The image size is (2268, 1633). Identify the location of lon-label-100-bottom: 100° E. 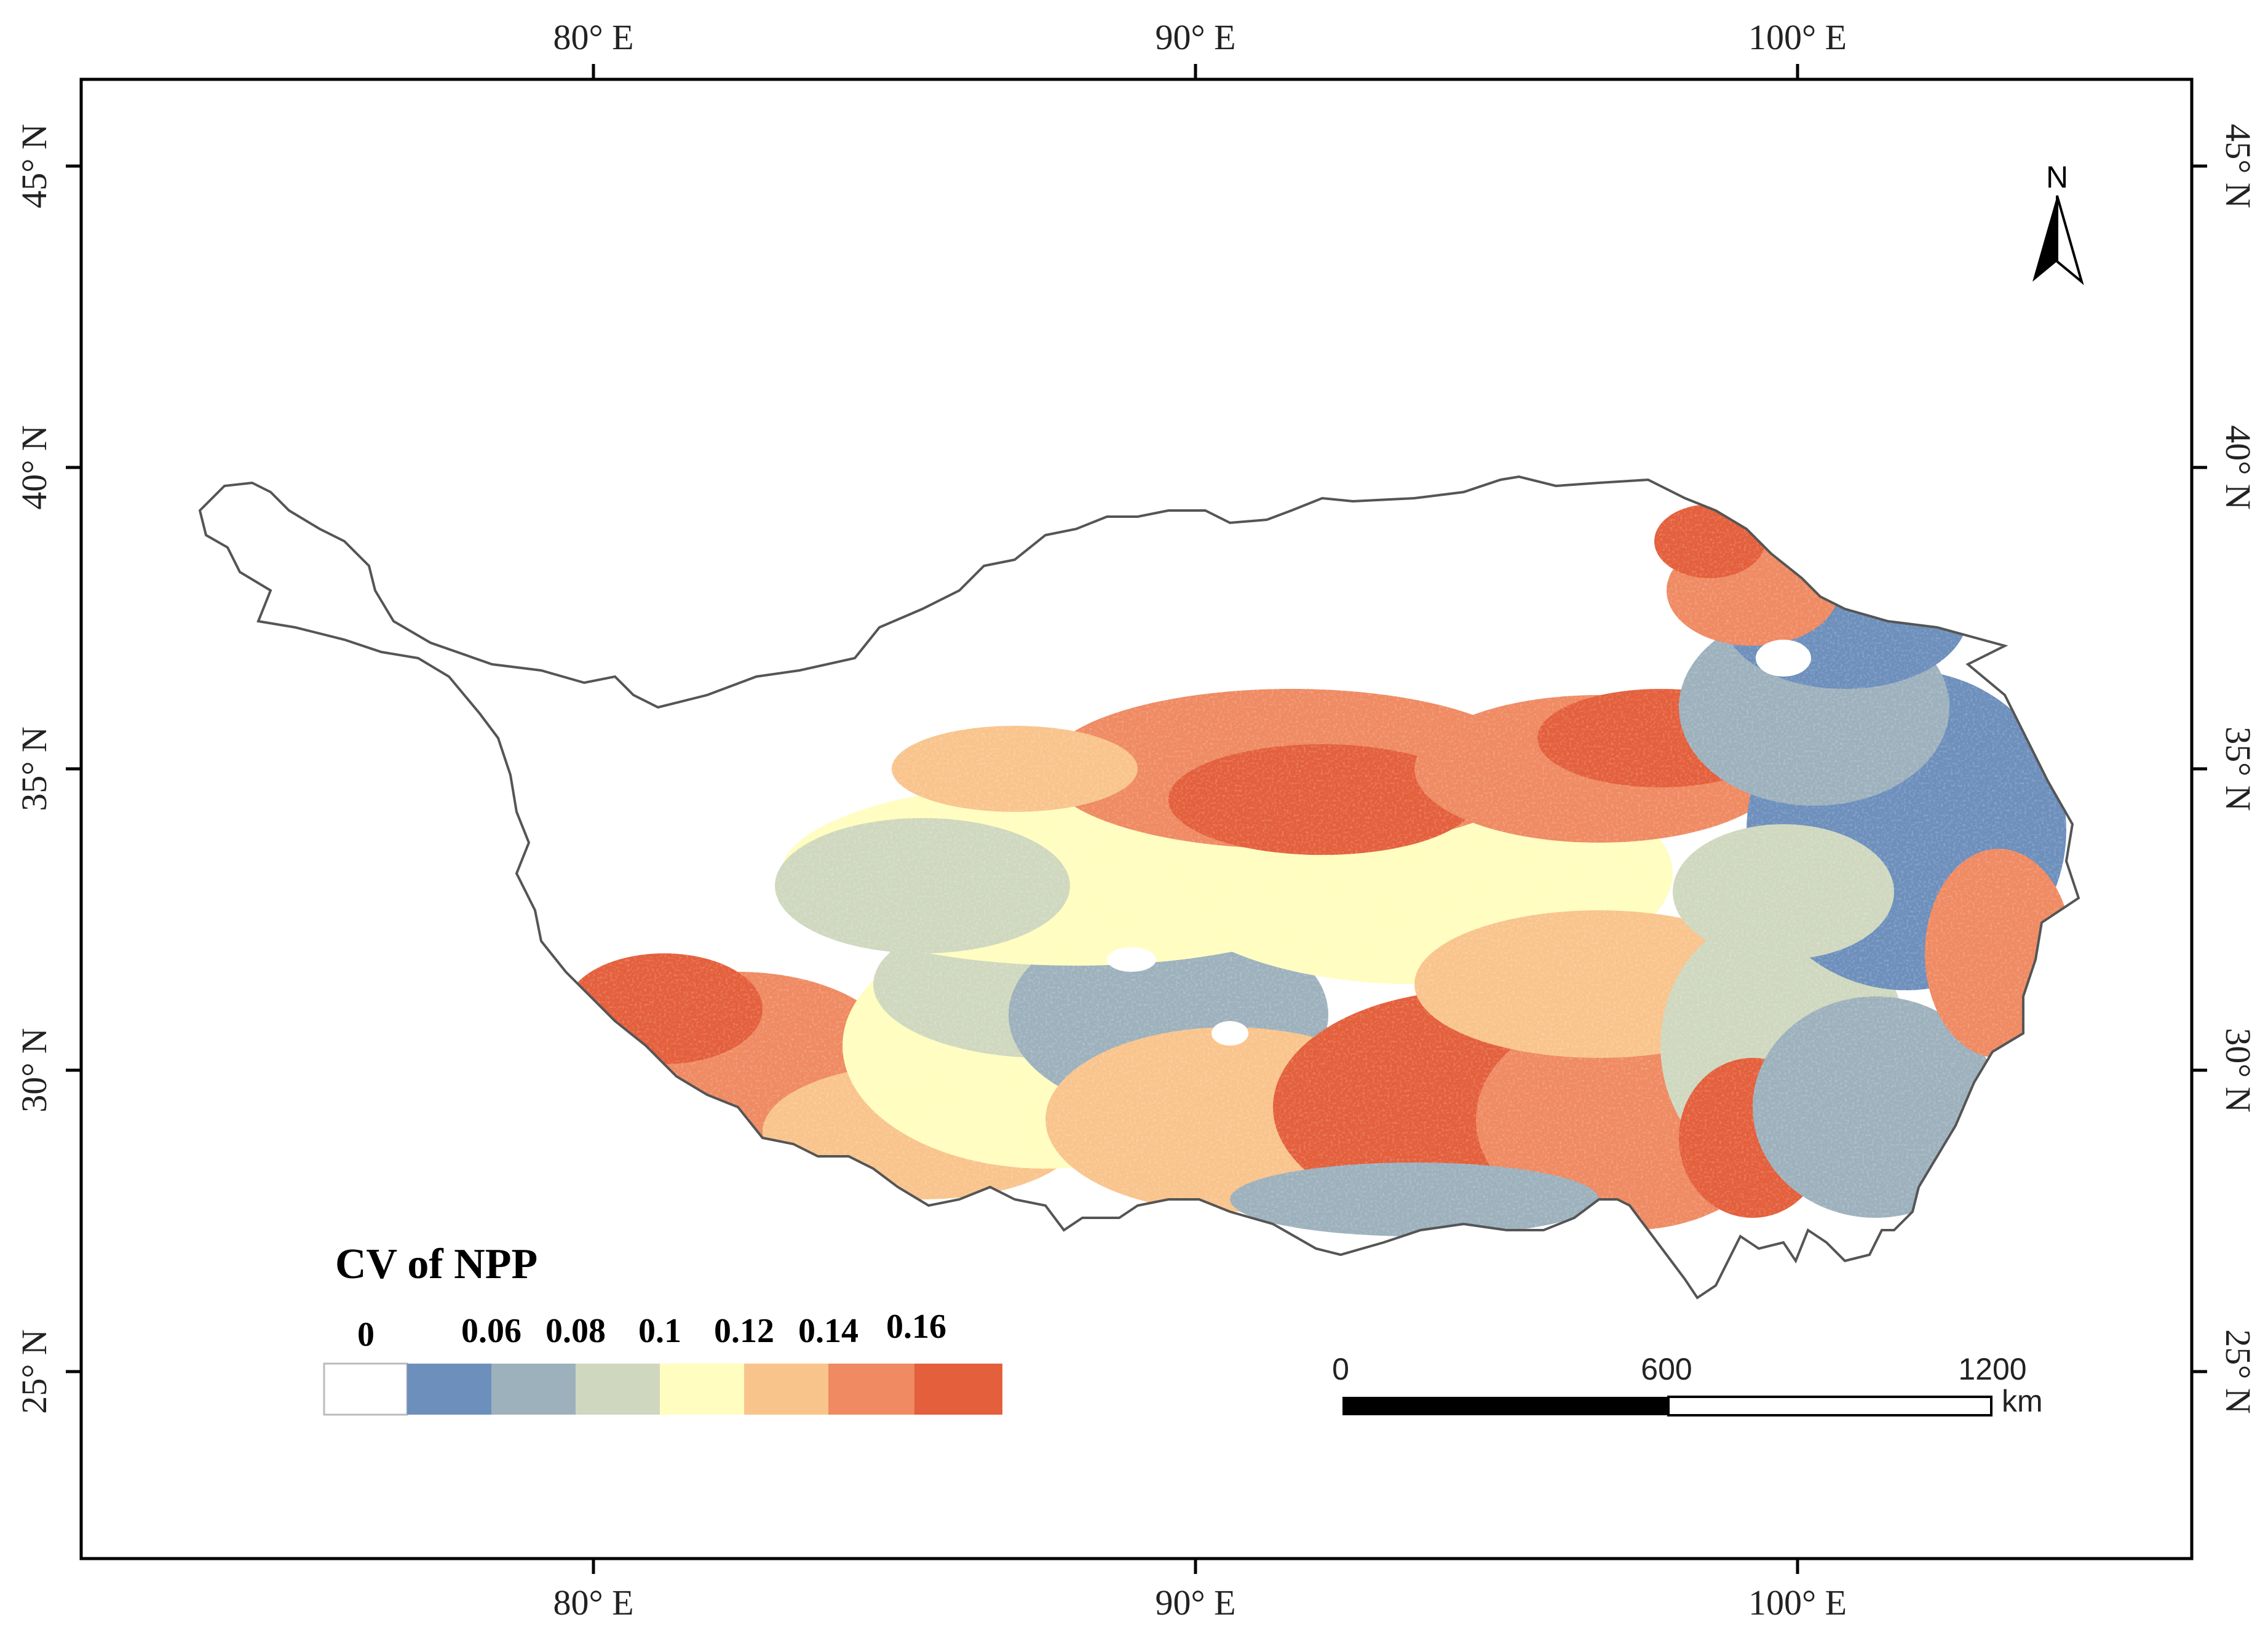
(1797, 1603).